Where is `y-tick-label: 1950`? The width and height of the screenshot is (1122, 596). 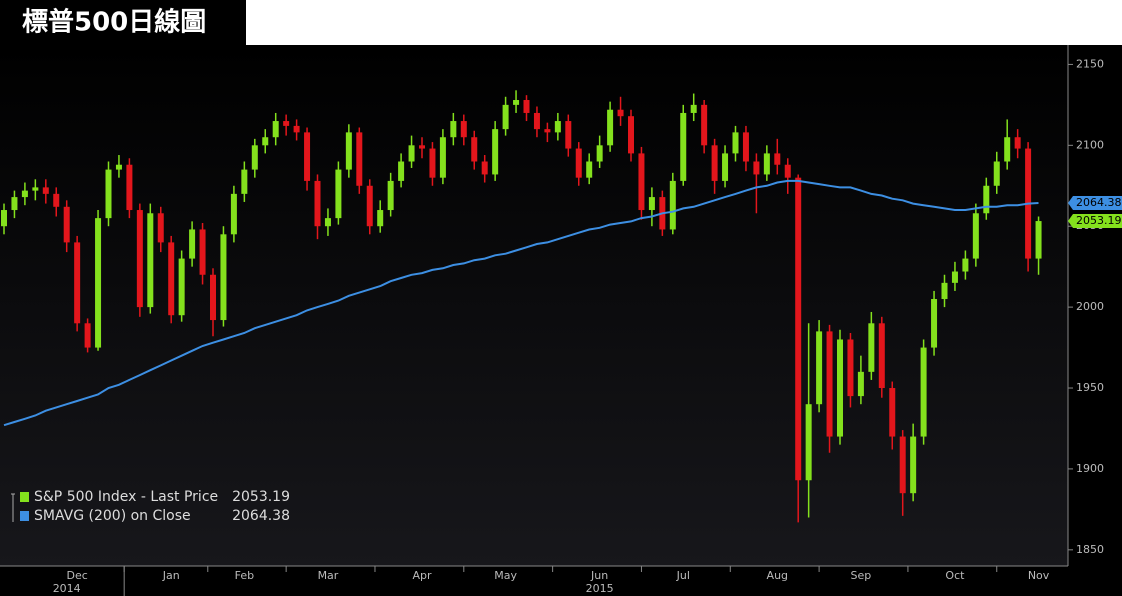 y-tick-label: 1950 is located at coordinates (1090, 387).